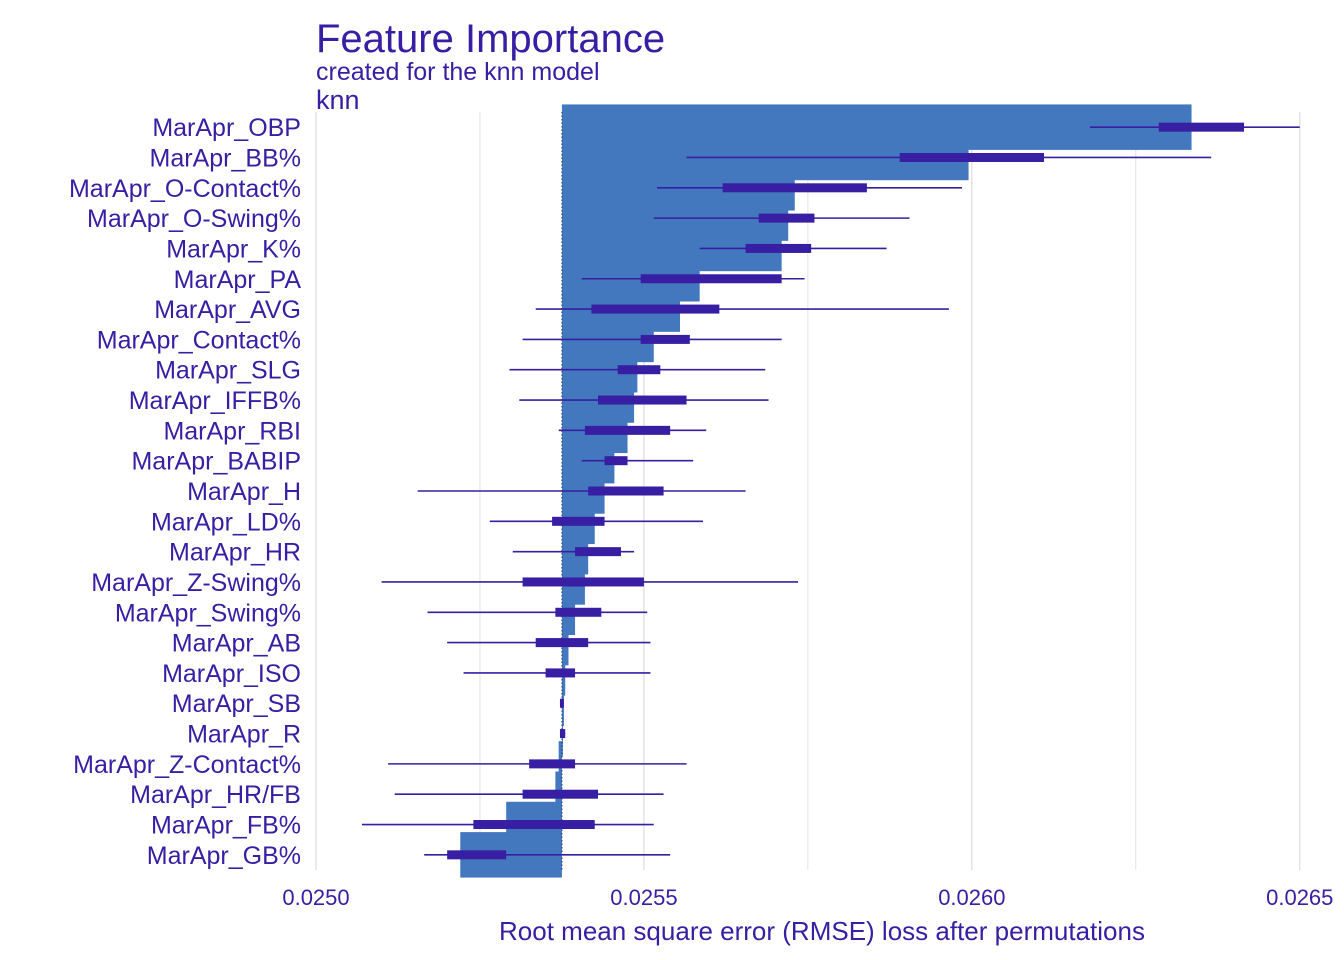 This screenshot has width=1344, height=960. What do you see at coordinates (232, 431) in the screenshot?
I see `feature-label-10: MarApr_RBI` at bounding box center [232, 431].